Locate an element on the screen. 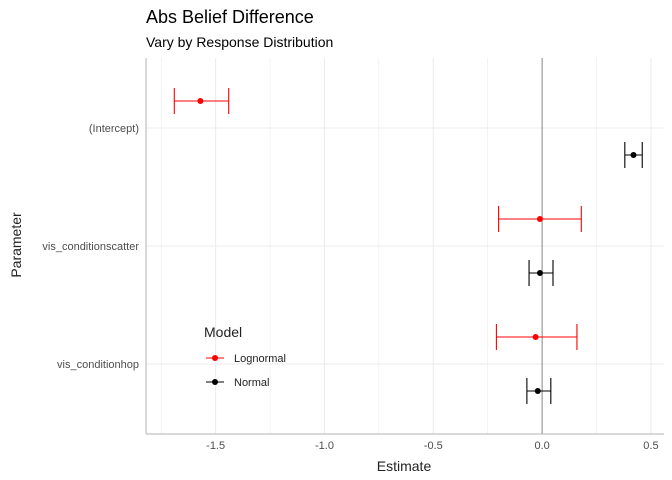 This screenshot has width=672, height=480. x-tick-labels: -1.5 -1.0 -0.5 0.0 0.5 is located at coordinates (432, 446).